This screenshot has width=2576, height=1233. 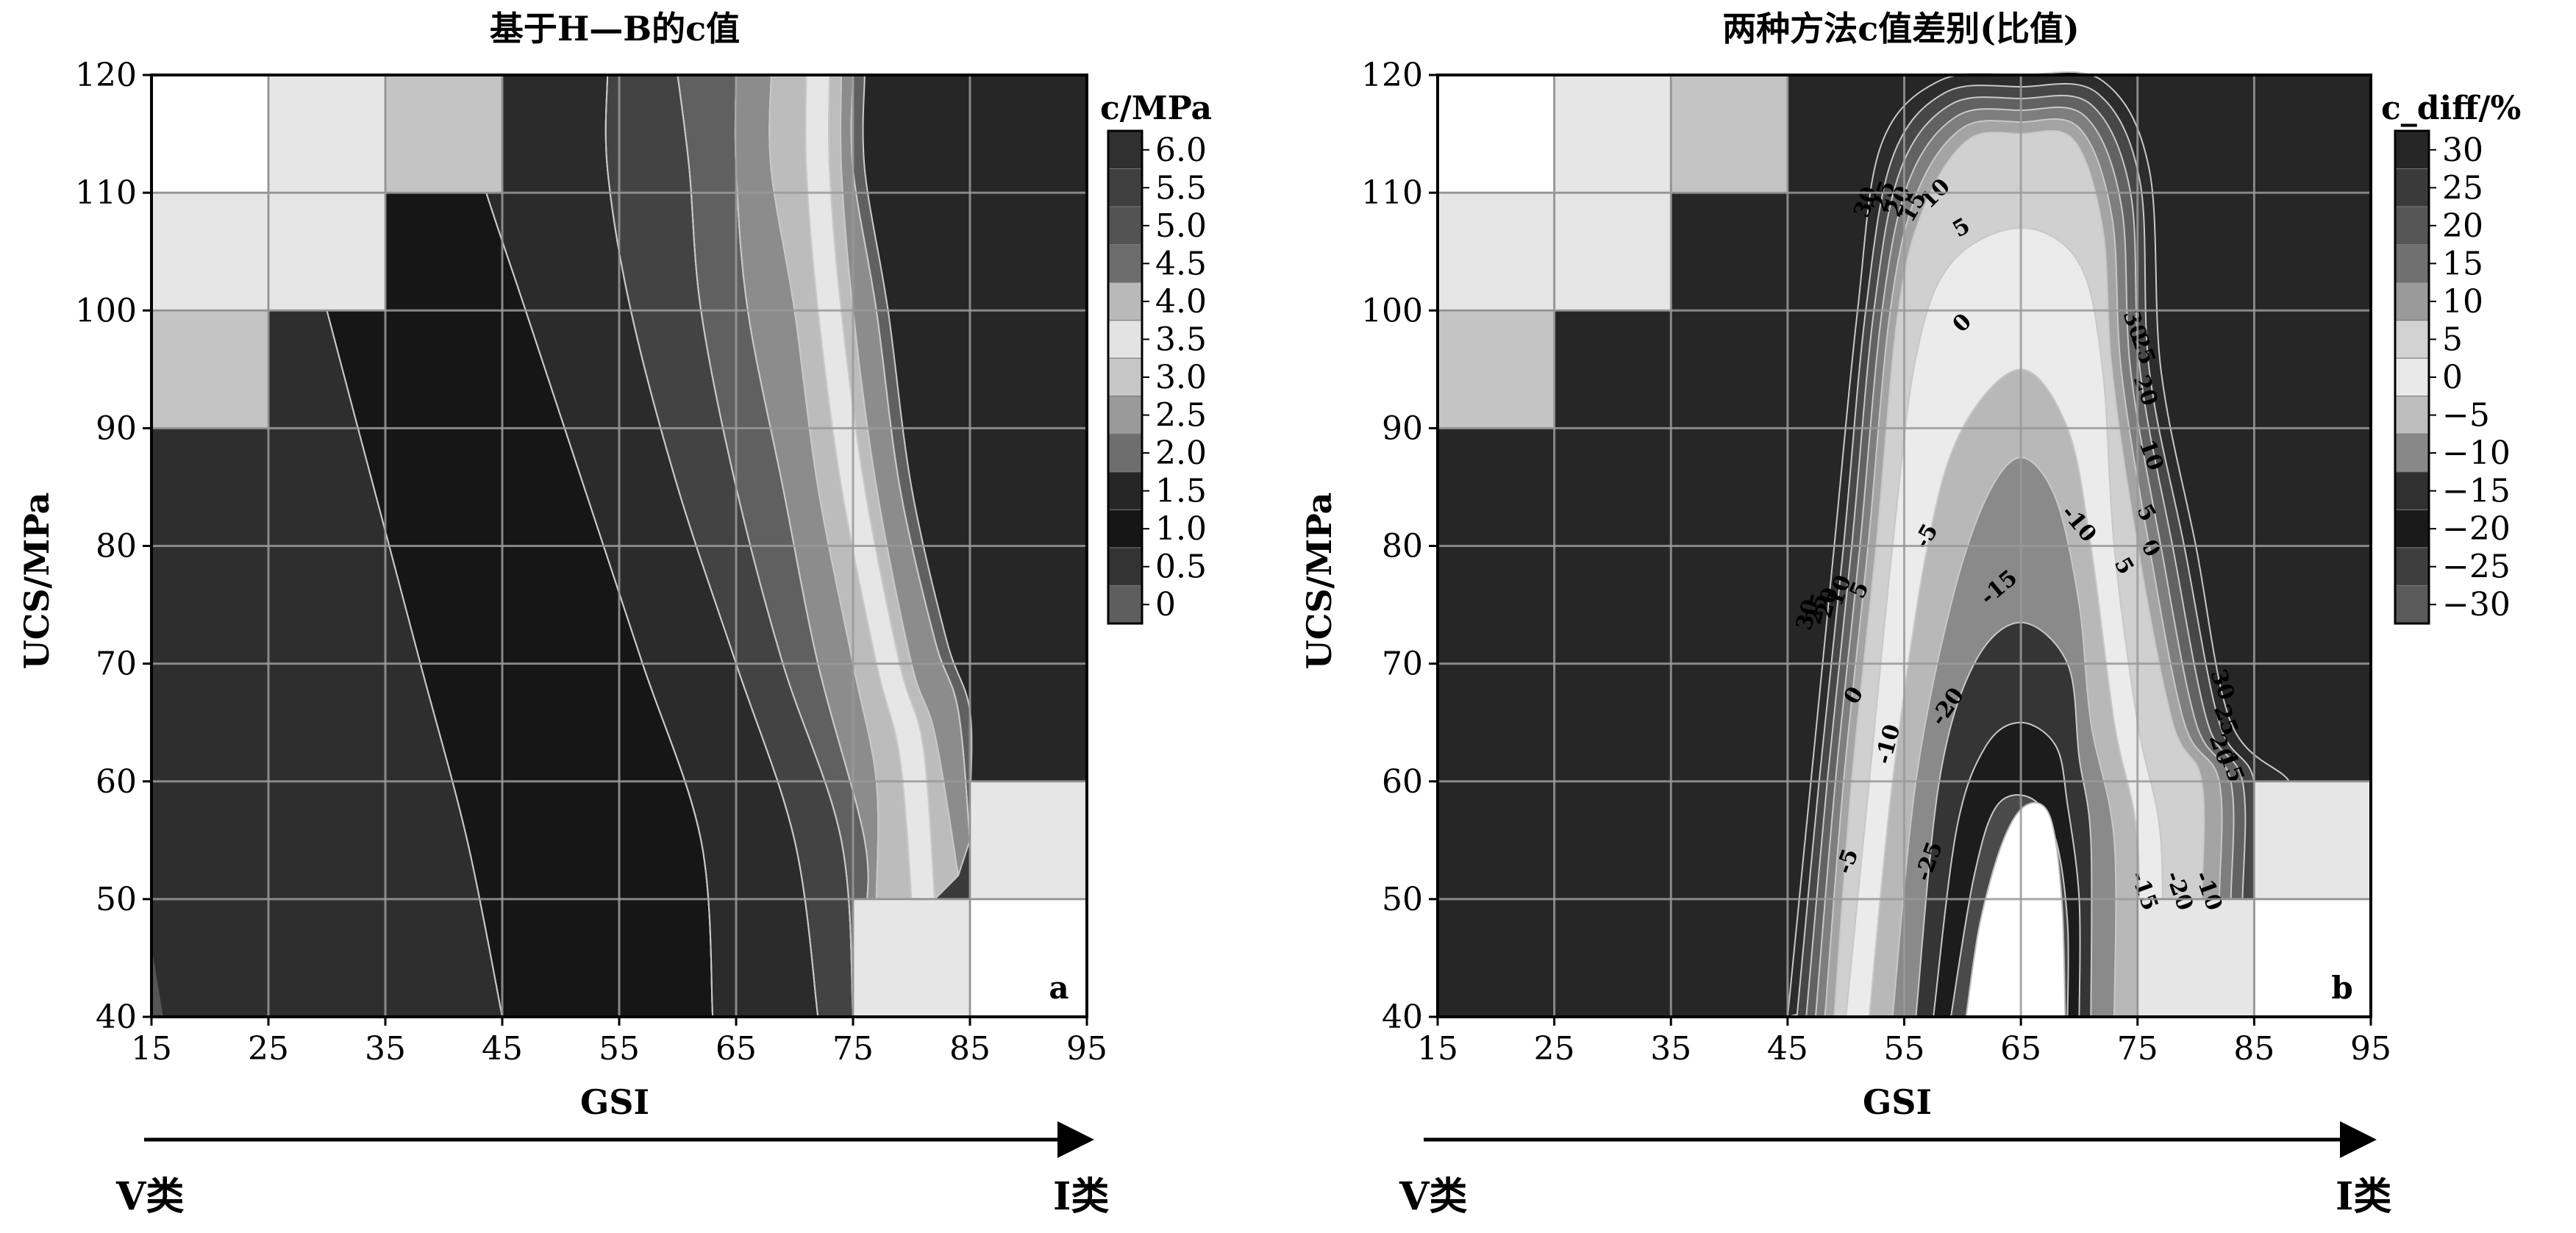 What do you see at coordinates (2137, 1049) in the screenshot?
I see `x-tick-label: 75` at bounding box center [2137, 1049].